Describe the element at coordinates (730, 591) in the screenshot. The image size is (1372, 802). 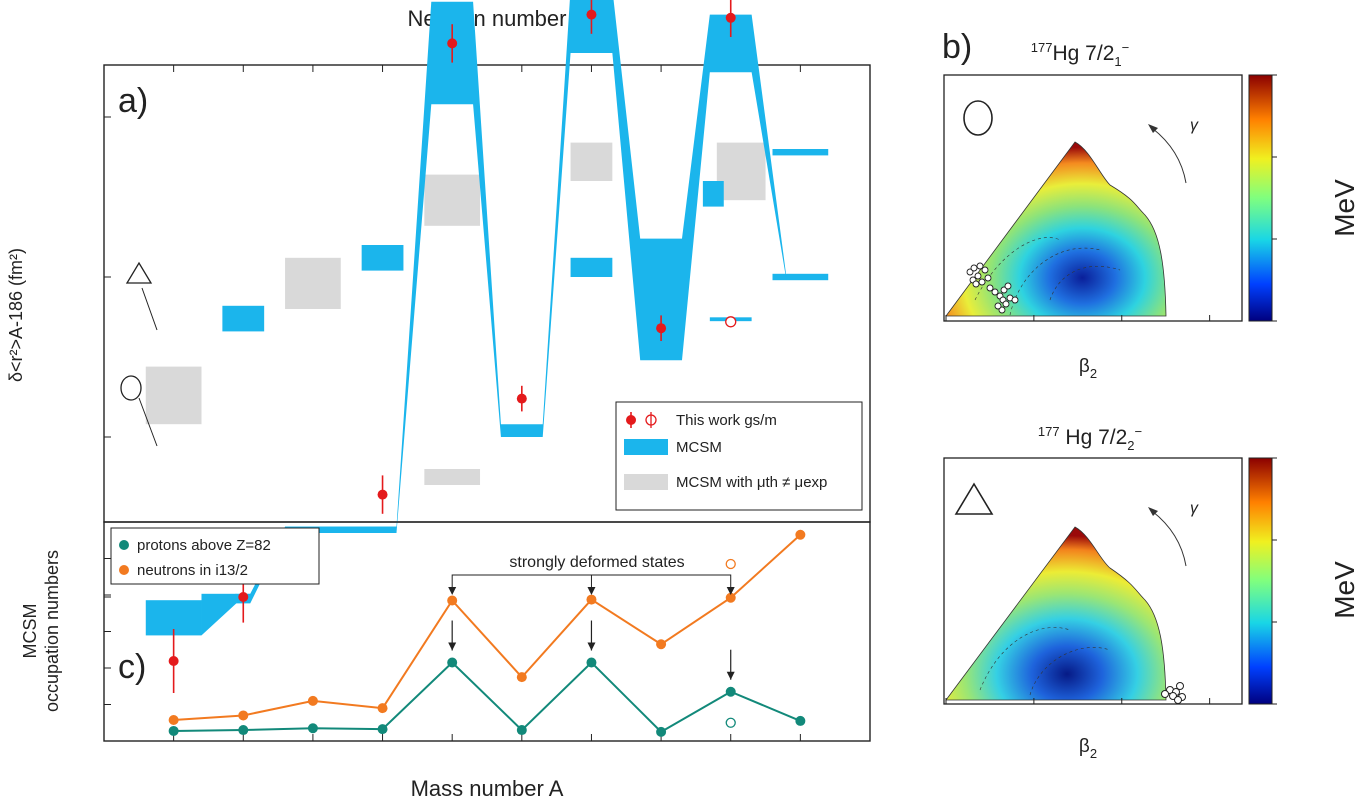
I see `bracket-arrowhead` at that location.